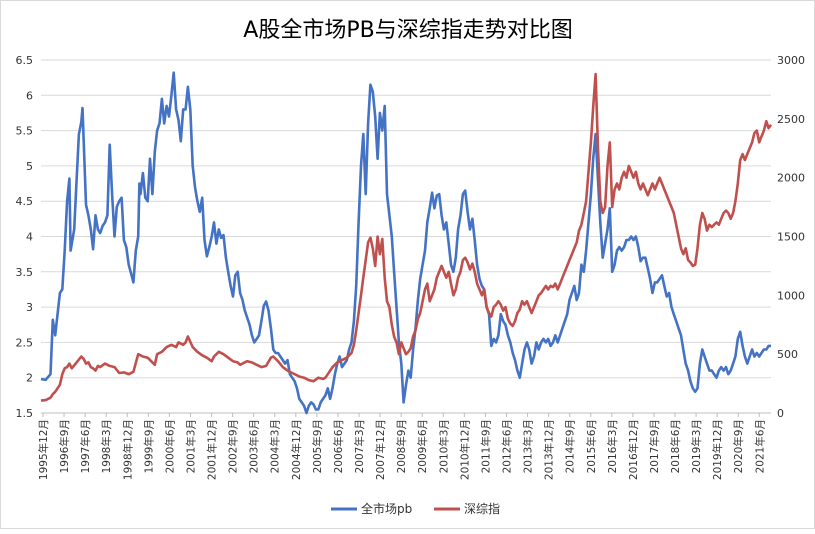 Image resolution: width=815 pixels, height=534 pixels. Describe the element at coordinates (506, 446) in the screenshot. I see `x-tick-label: 2012年6月` at that location.